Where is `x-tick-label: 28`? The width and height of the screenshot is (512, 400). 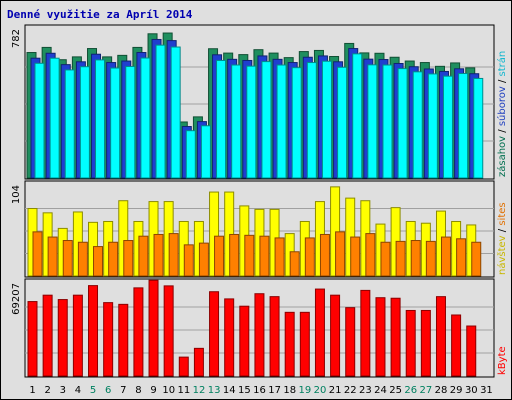 x-tick-label: 28 is located at coordinates (441, 390).